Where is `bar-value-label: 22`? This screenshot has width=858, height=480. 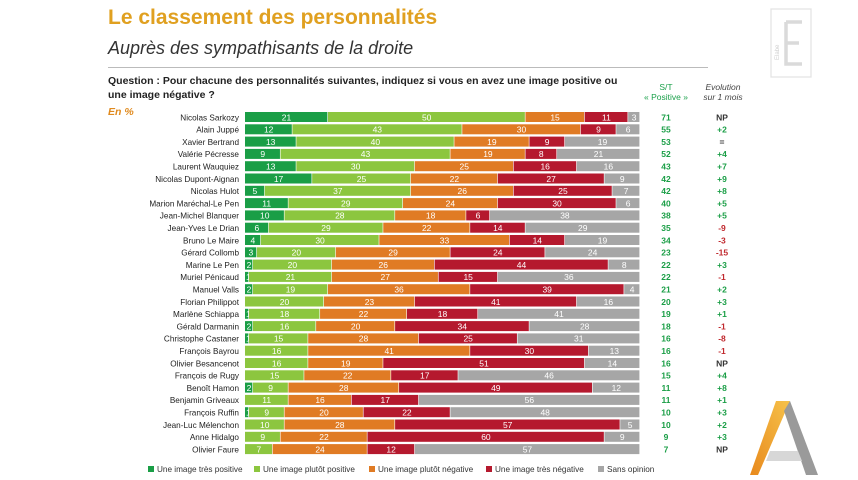
bar-value-label: 22 is located at coordinates (364, 314).